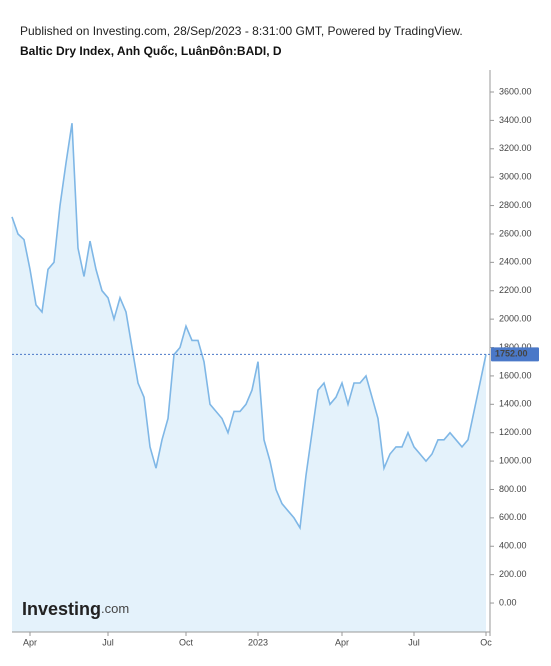  I want to click on last-price-label: 1752.00, so click(511, 354).